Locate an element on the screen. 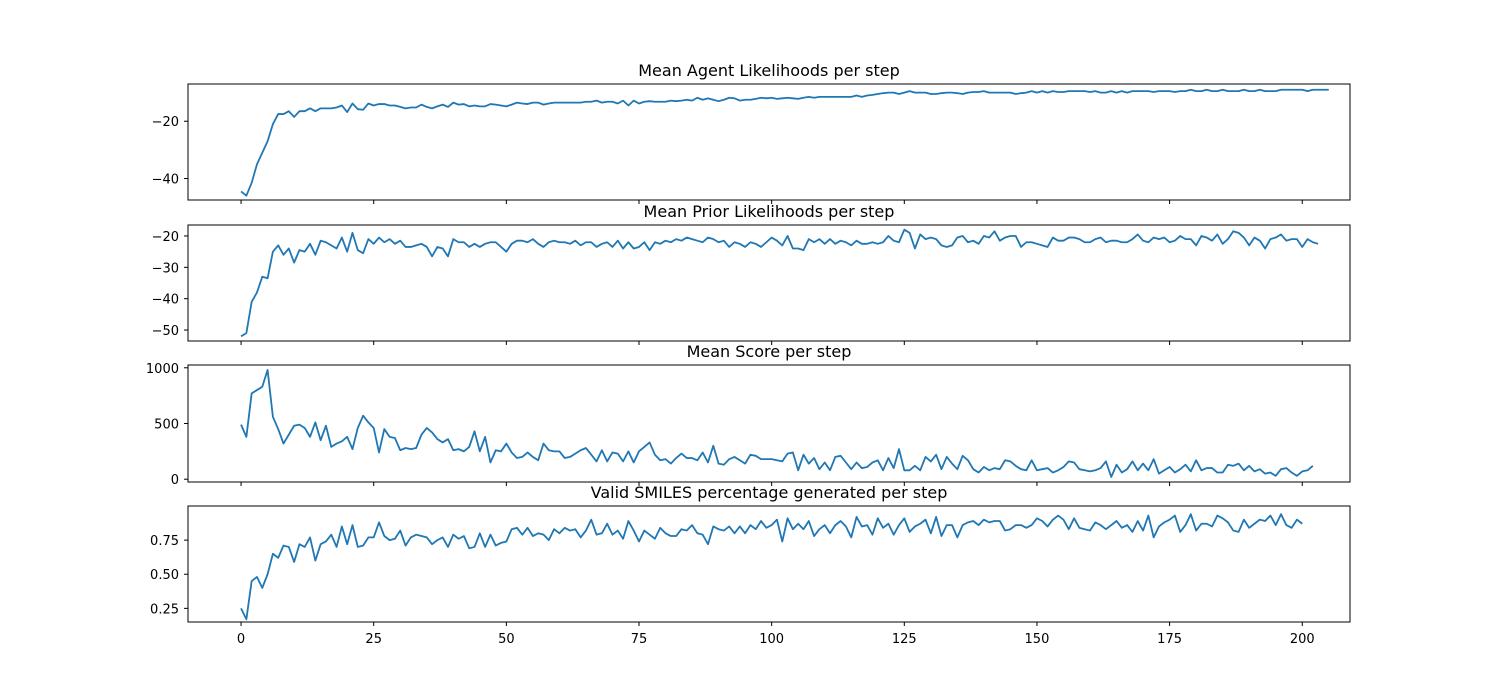 This screenshot has height=700, width=1500. x-tick-label: 125 is located at coordinates (904, 639).